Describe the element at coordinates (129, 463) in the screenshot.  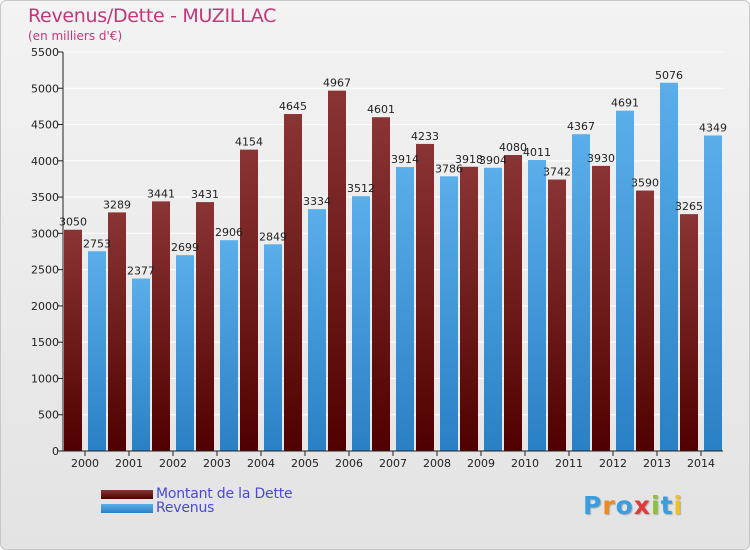
I see `x-tick-label-2001: 2001` at that location.